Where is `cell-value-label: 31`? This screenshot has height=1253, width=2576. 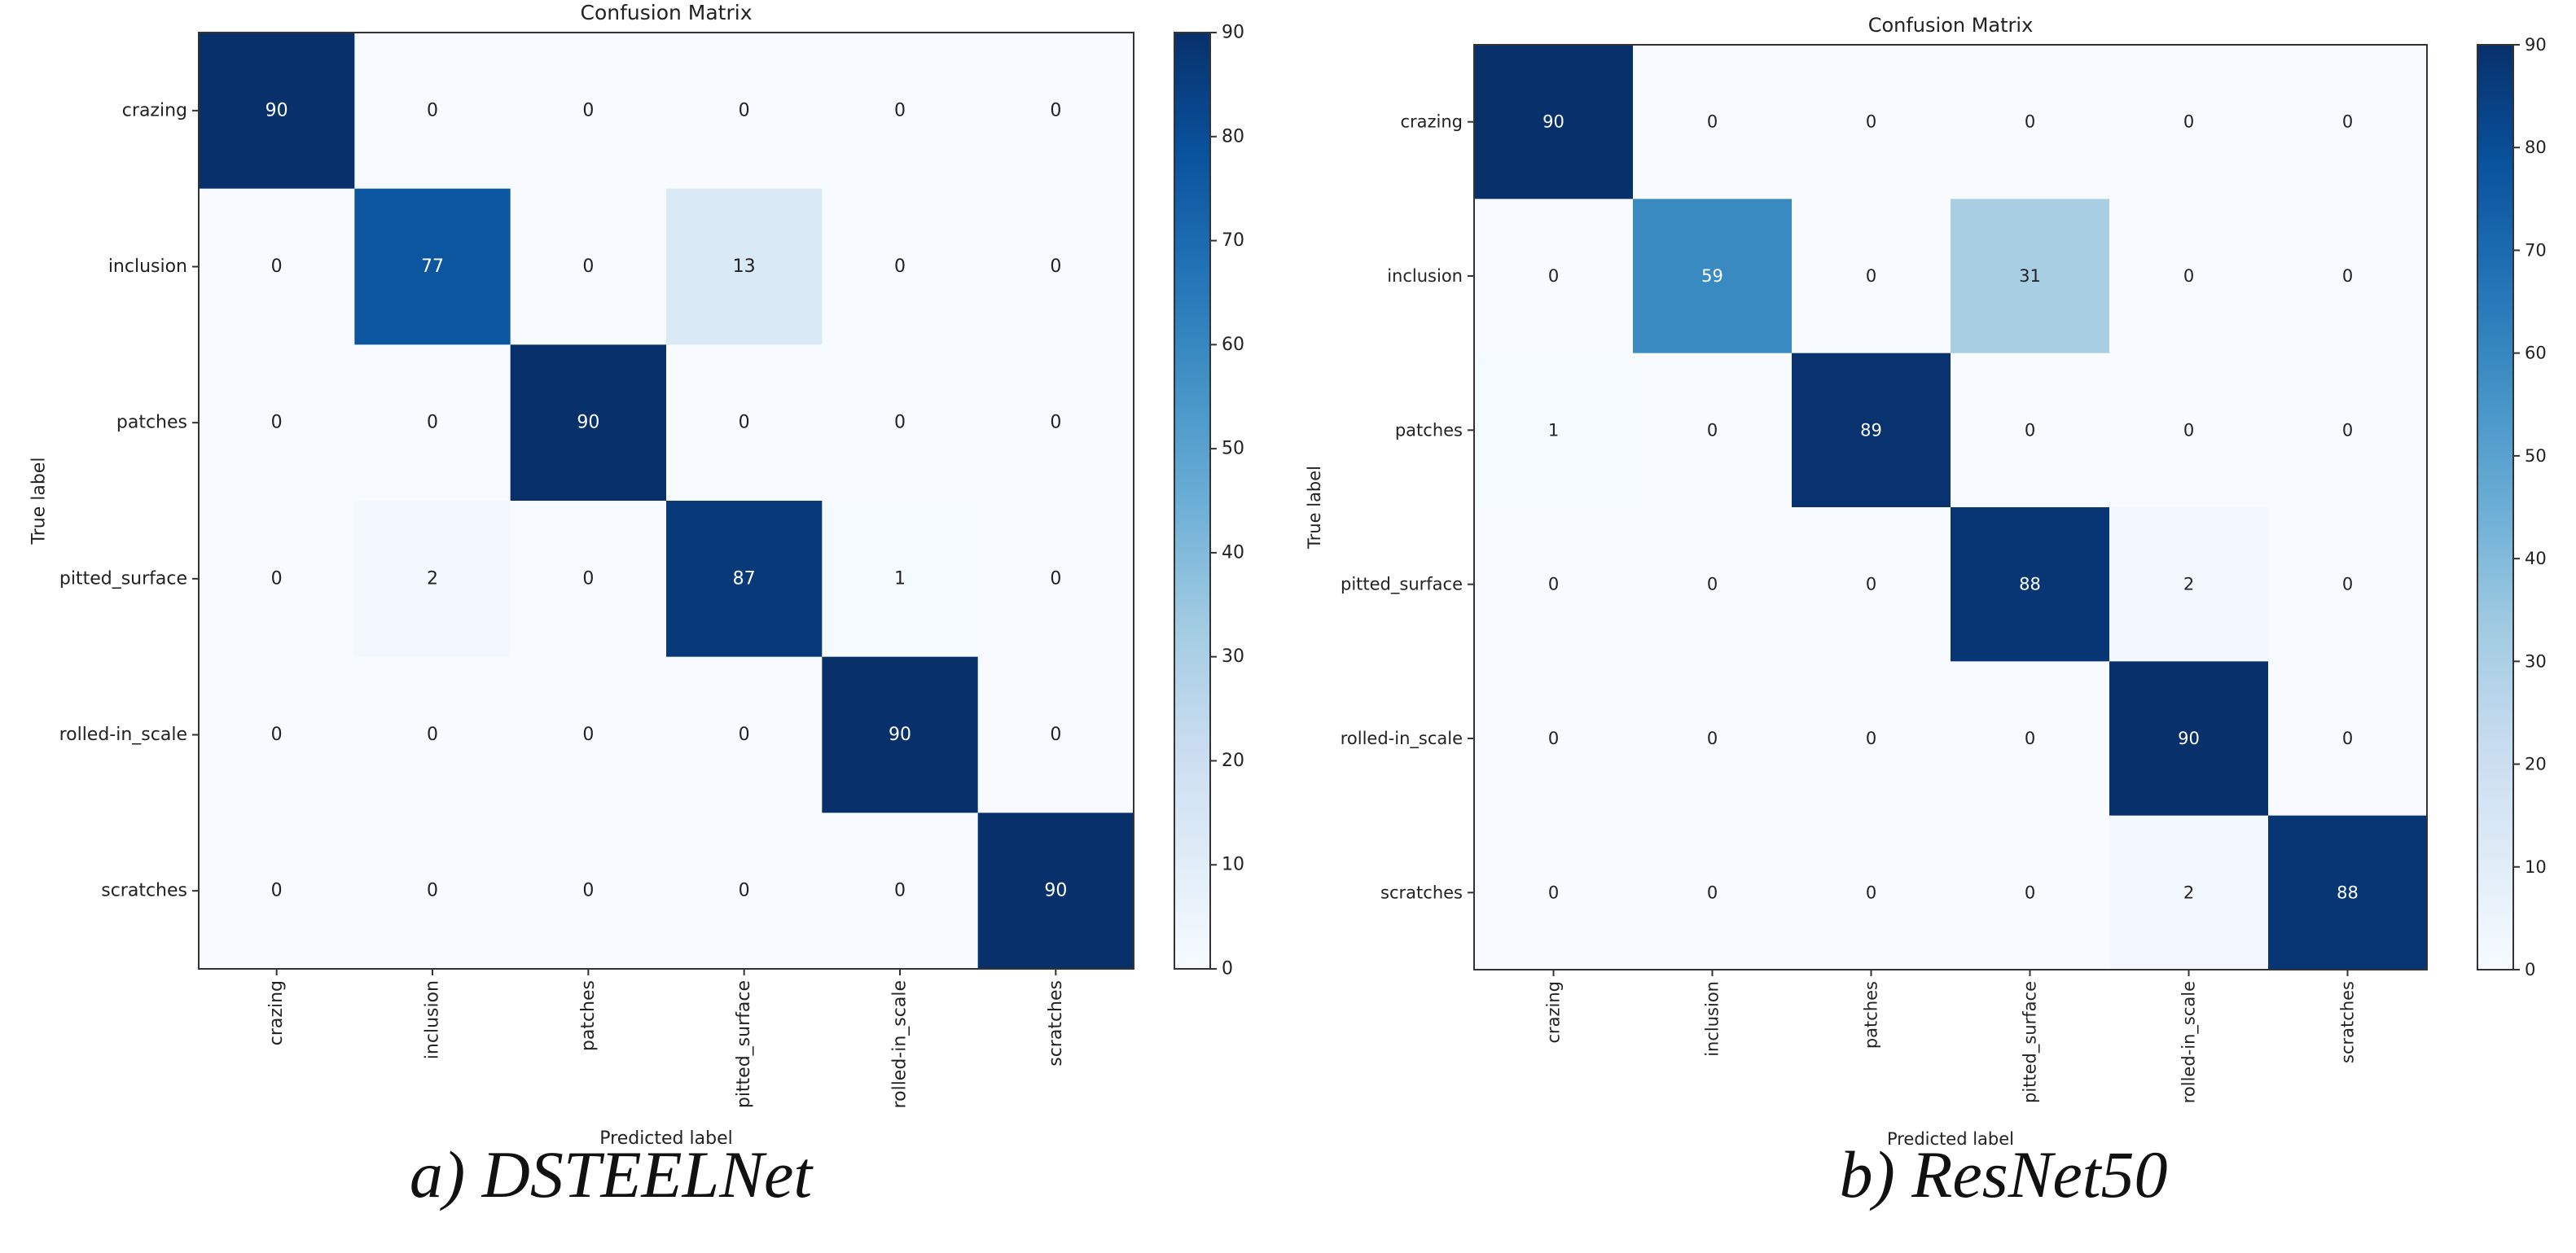 cell-value-label: 31 is located at coordinates (2030, 276).